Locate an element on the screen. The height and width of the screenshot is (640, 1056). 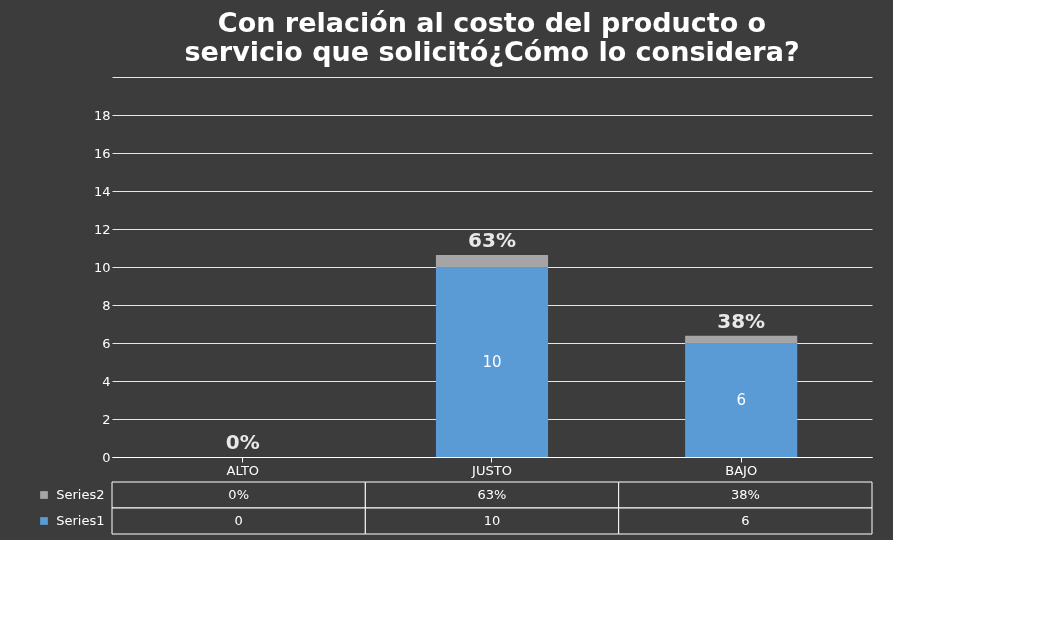
data-label: 0% is located at coordinates (238, 494).